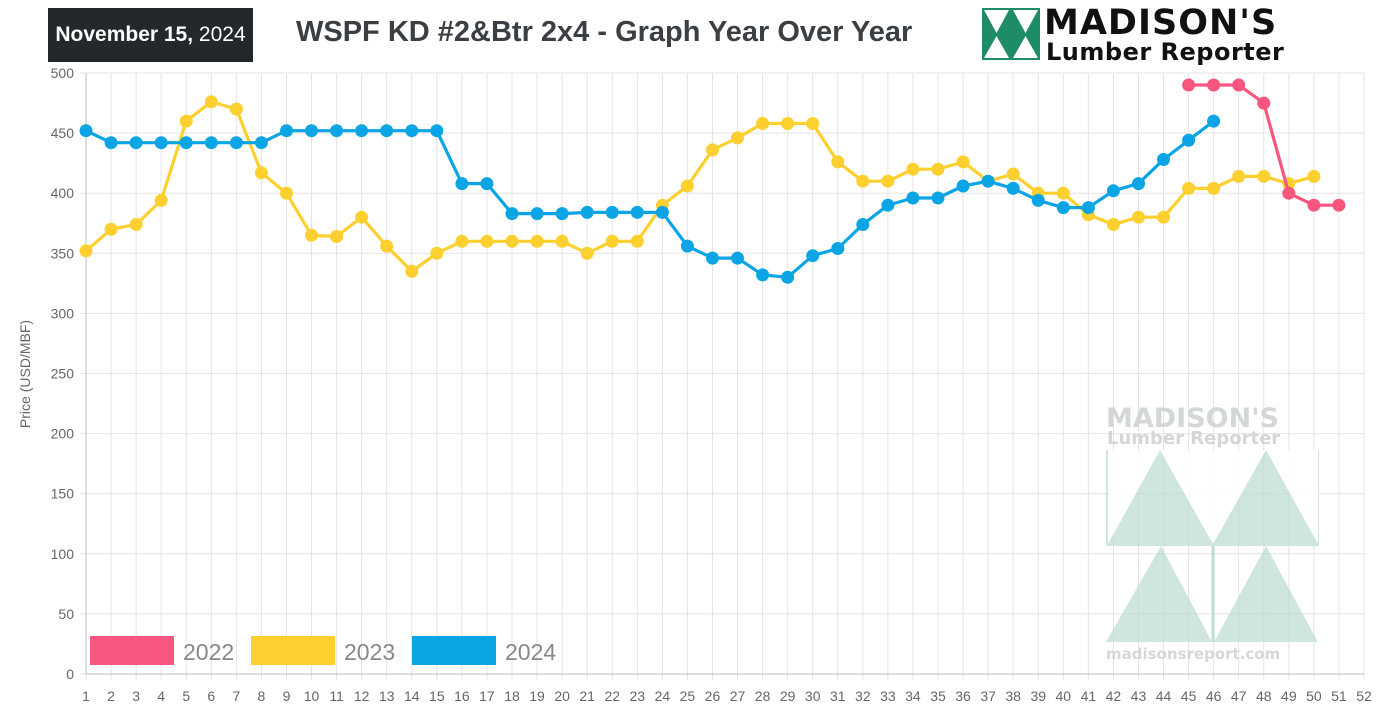  I want to click on legend-item-2022: 2022, so click(162, 650).